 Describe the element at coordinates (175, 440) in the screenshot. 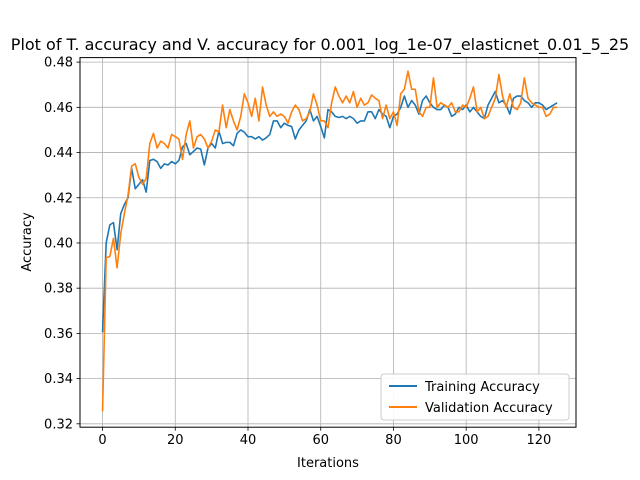

I see `x-tick-label: 20` at that location.